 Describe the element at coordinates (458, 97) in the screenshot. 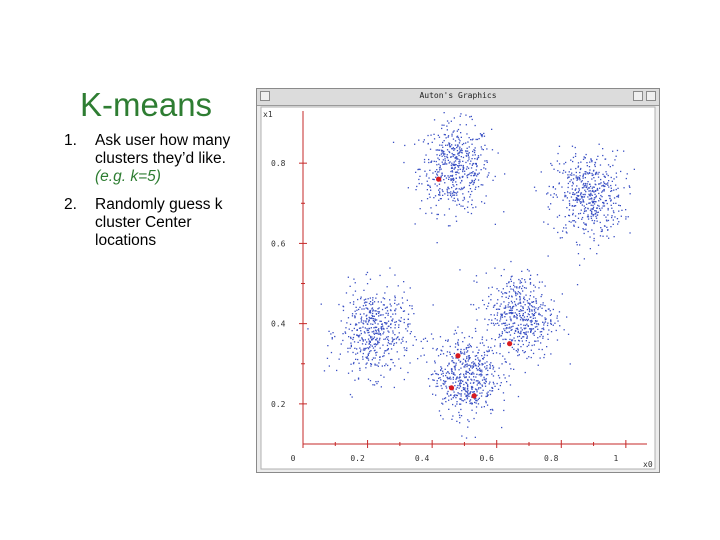

I see `window-titlebar: Auton's Graphics` at that location.